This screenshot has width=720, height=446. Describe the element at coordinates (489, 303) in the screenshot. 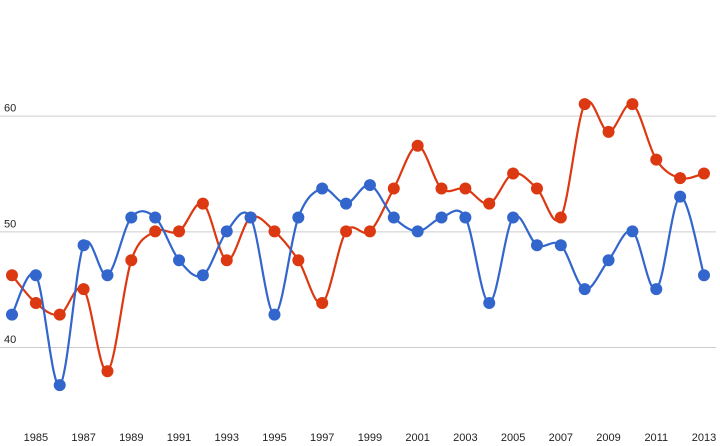

I see `series-1-point-2004` at that location.